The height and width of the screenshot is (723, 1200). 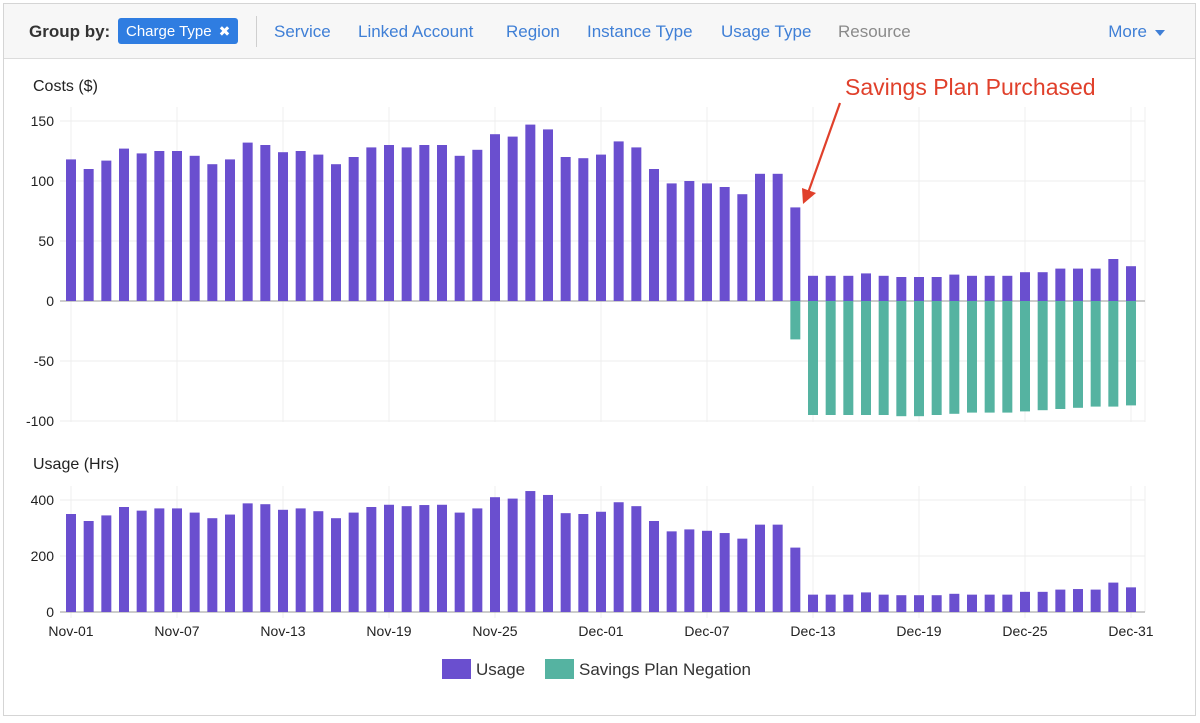 I want to click on tab-region: Region, so click(x=533, y=31).